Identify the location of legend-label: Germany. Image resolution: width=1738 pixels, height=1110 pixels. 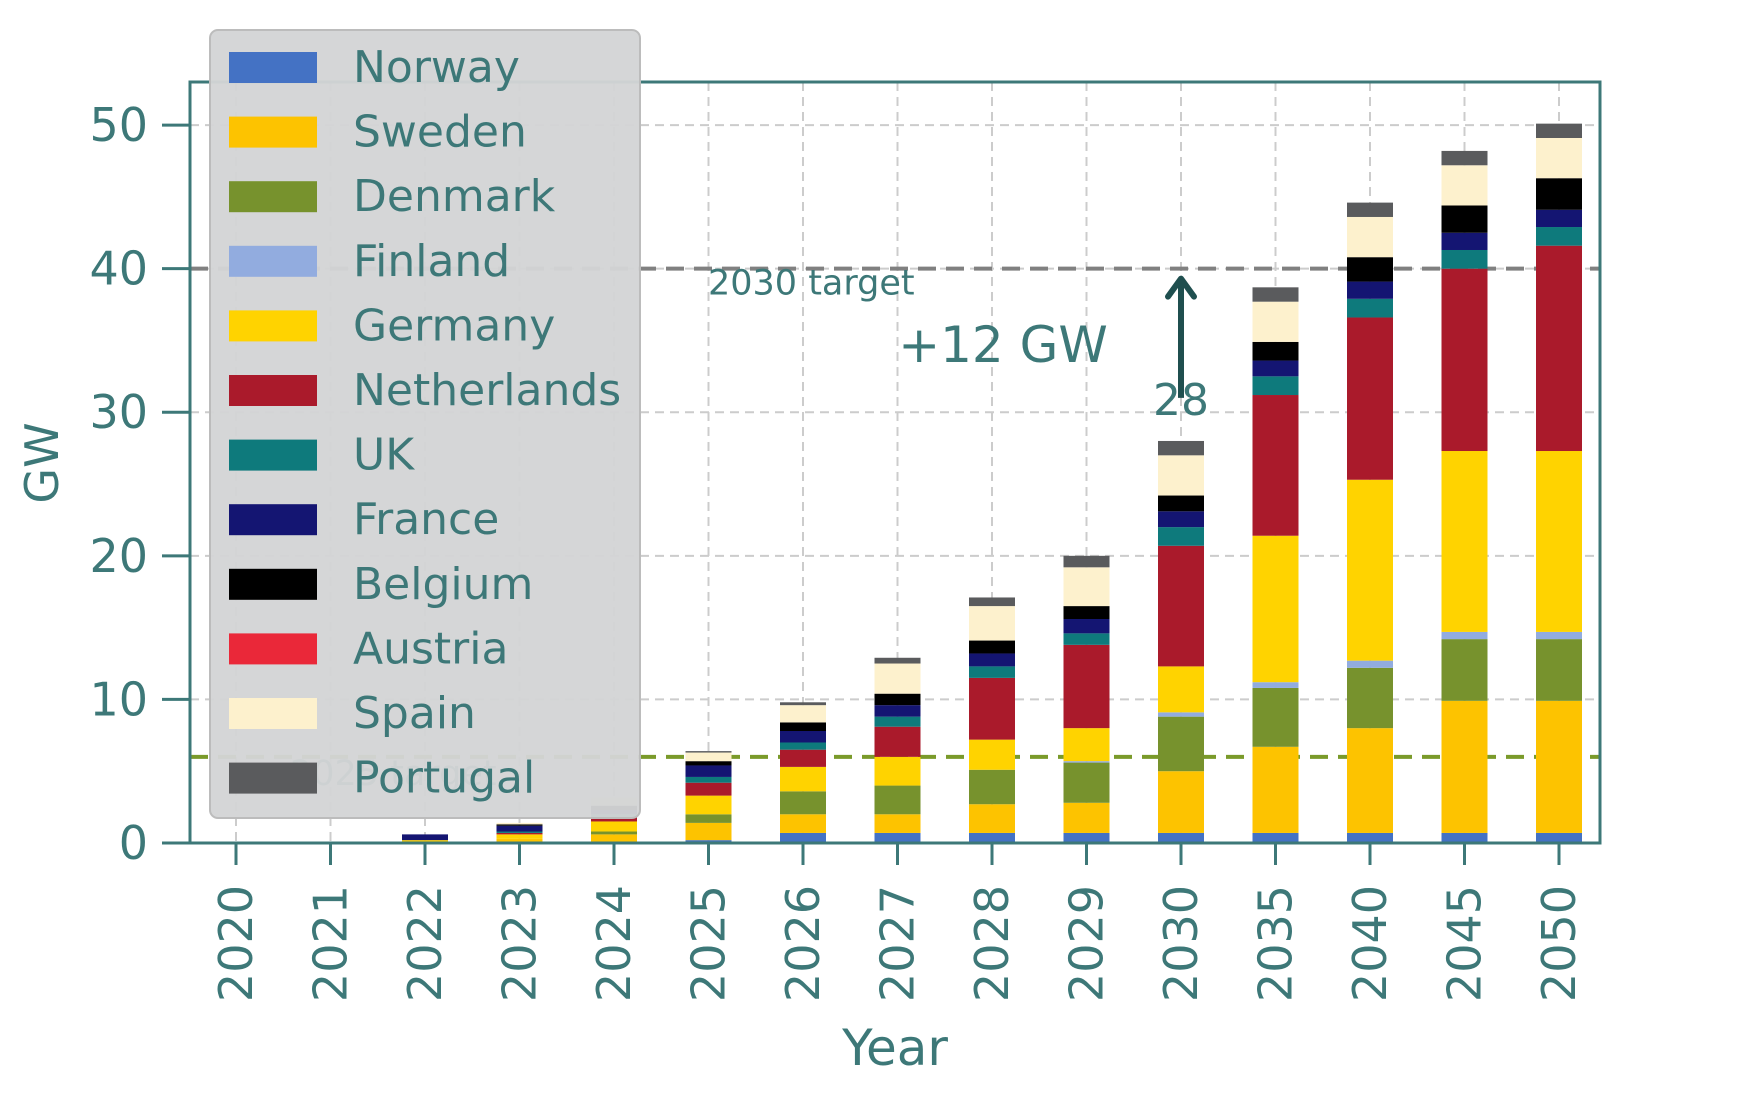
(454, 325).